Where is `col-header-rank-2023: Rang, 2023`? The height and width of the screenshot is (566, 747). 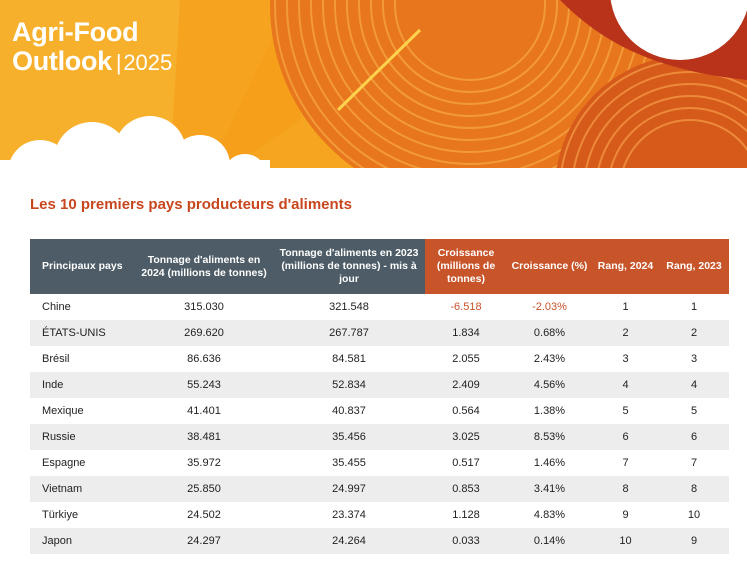
col-header-rank-2023: Rang, 2023 is located at coordinates (694, 266).